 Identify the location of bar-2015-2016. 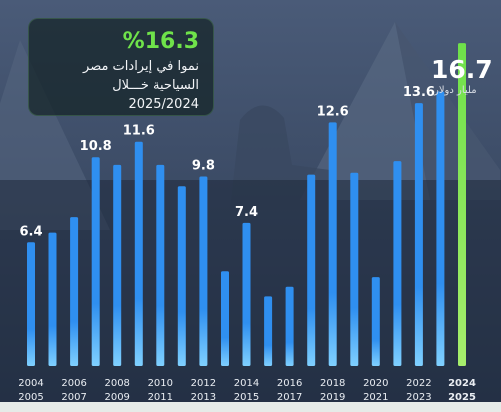
(268, 331).